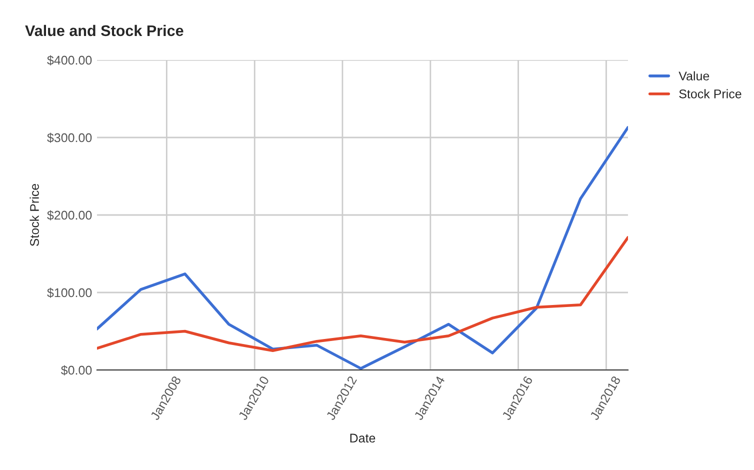 Image resolution: width=754 pixels, height=470 pixels. What do you see at coordinates (363, 438) in the screenshot?
I see `x-axis-title: Date` at bounding box center [363, 438].